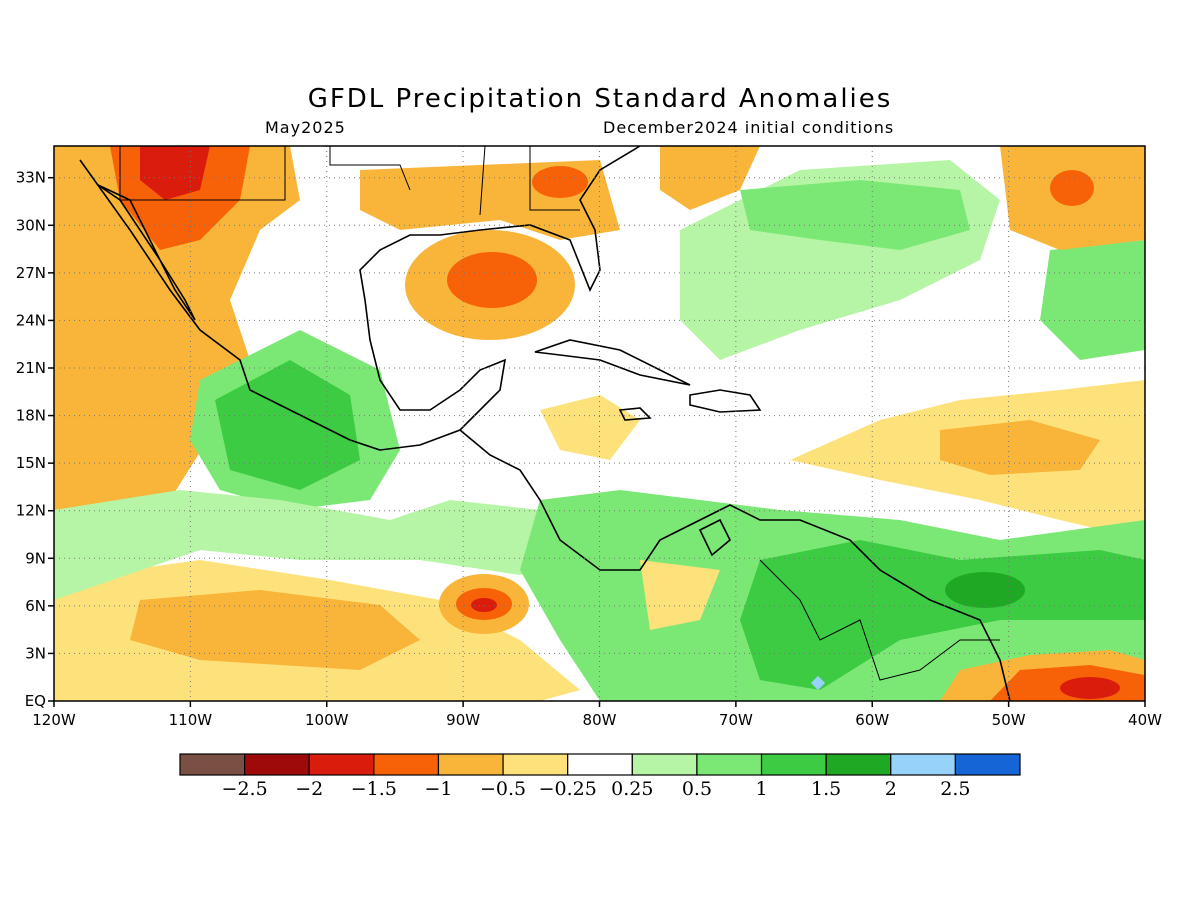  Describe the element at coordinates (955, 789) in the screenshot. I see `colorbar-label: 2.5` at that location.